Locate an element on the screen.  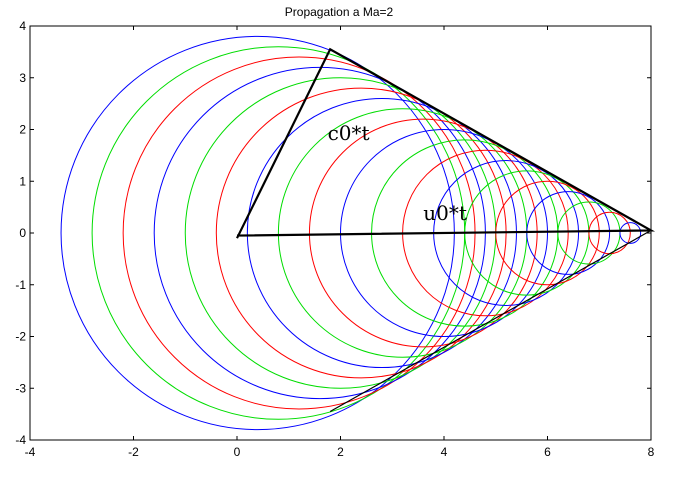
y-tick-label: -2 is located at coordinates (20, 337).